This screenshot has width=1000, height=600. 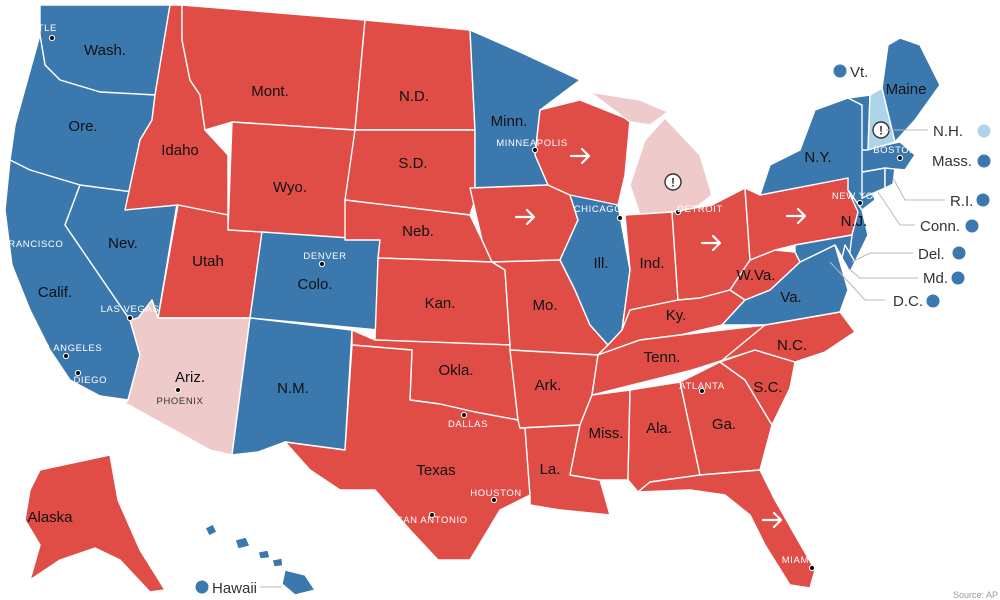 I want to click on city-dot-los-angeles, so click(x=66, y=356).